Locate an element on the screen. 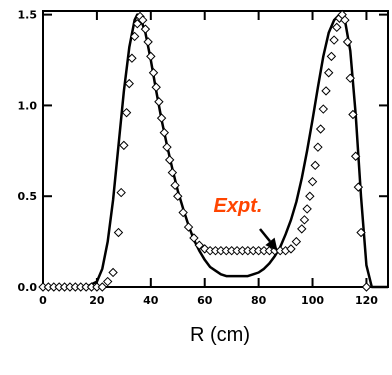 The image size is (392, 375). expt-annotation-label: Expt. is located at coordinates (238, 206).